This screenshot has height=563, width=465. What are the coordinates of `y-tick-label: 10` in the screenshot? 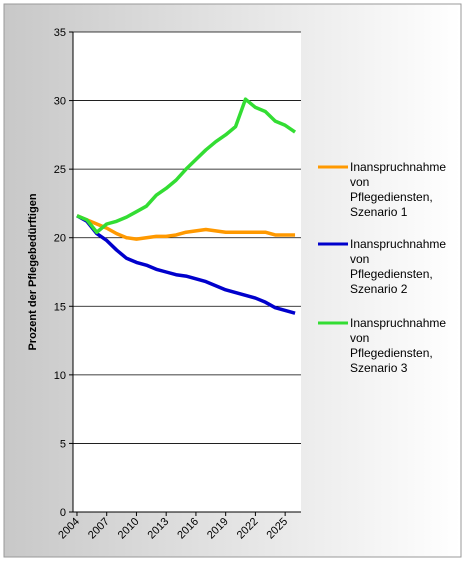 It's located at (60, 376).